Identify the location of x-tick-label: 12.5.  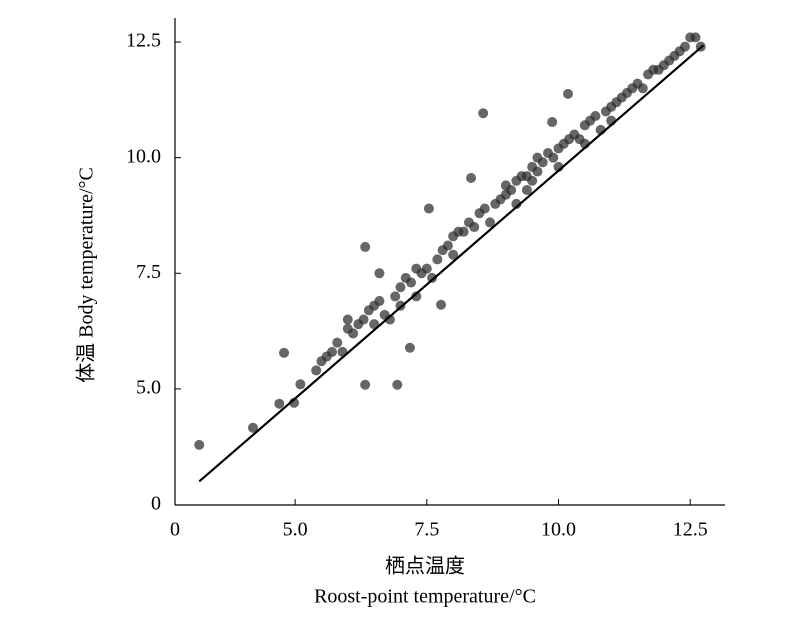
(690, 530).